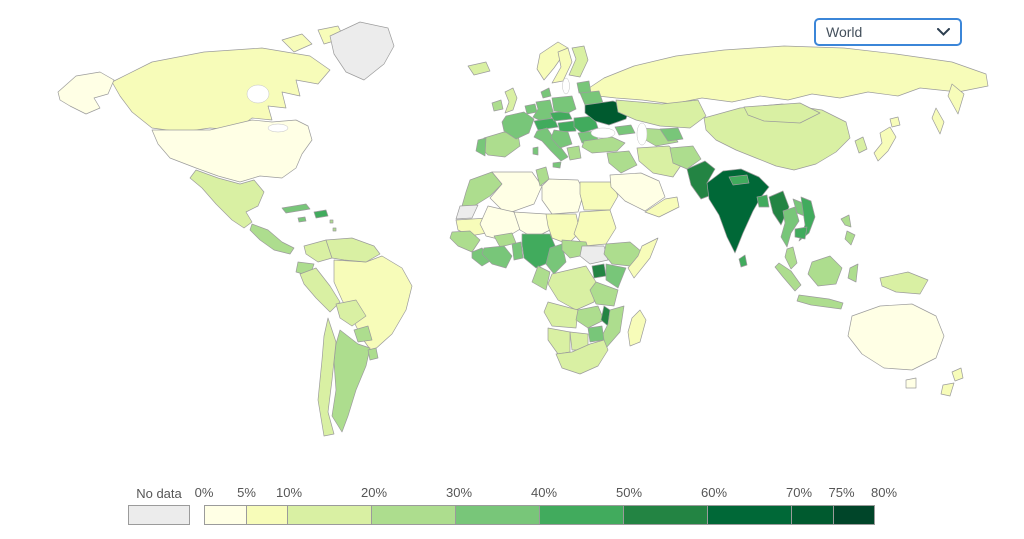 The width and height of the screenshot is (1024, 539). What do you see at coordinates (582, 357) in the screenshot?
I see `region-south-africa` at bounding box center [582, 357].